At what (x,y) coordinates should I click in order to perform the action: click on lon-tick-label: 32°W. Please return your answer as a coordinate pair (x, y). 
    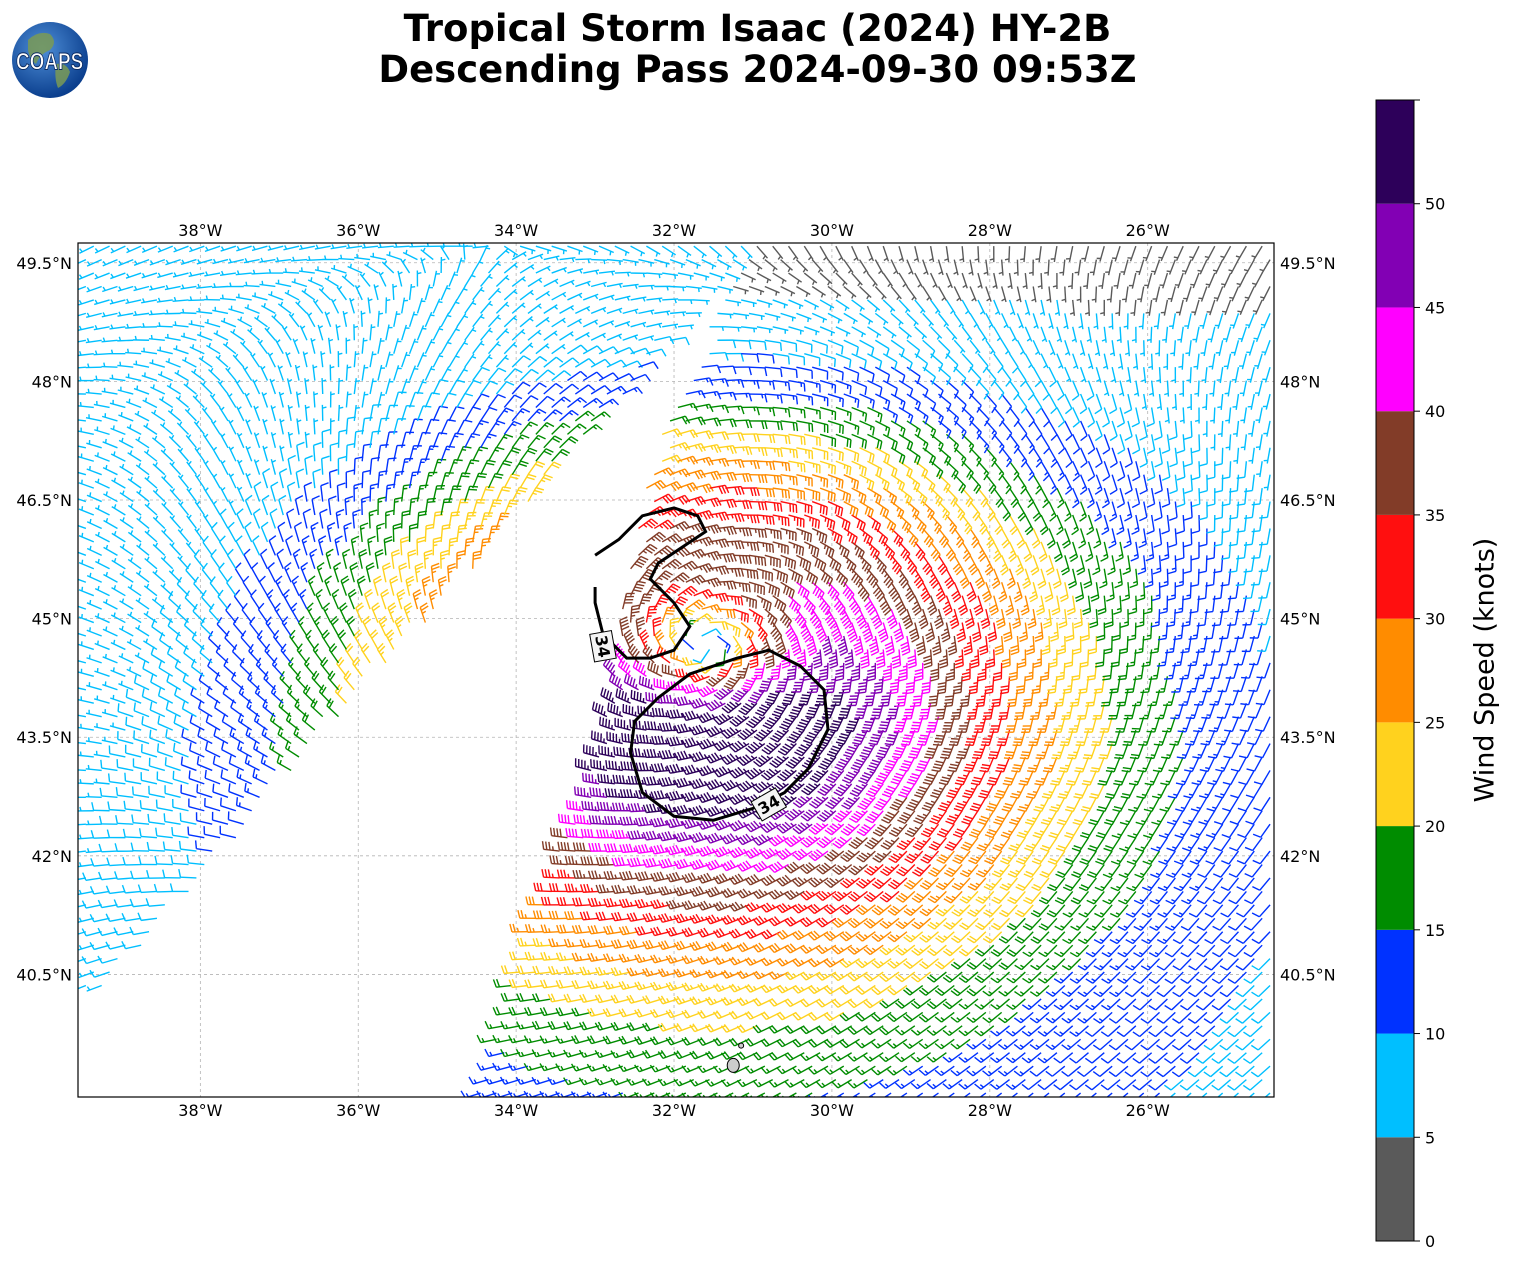
    Looking at the image, I should click on (674, 230).